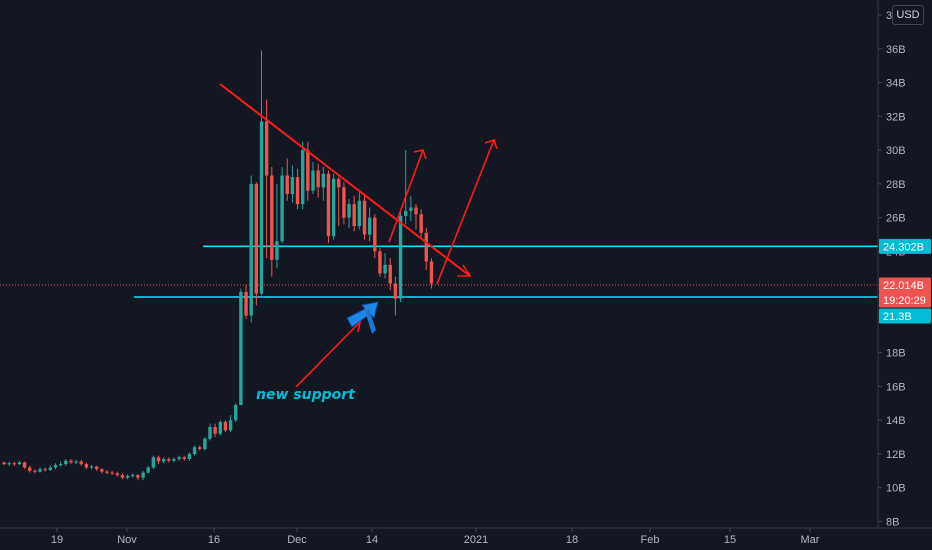 The image size is (932, 550). Describe the element at coordinates (908, 15) in the screenshot. I see `currency-button: USD` at that location.